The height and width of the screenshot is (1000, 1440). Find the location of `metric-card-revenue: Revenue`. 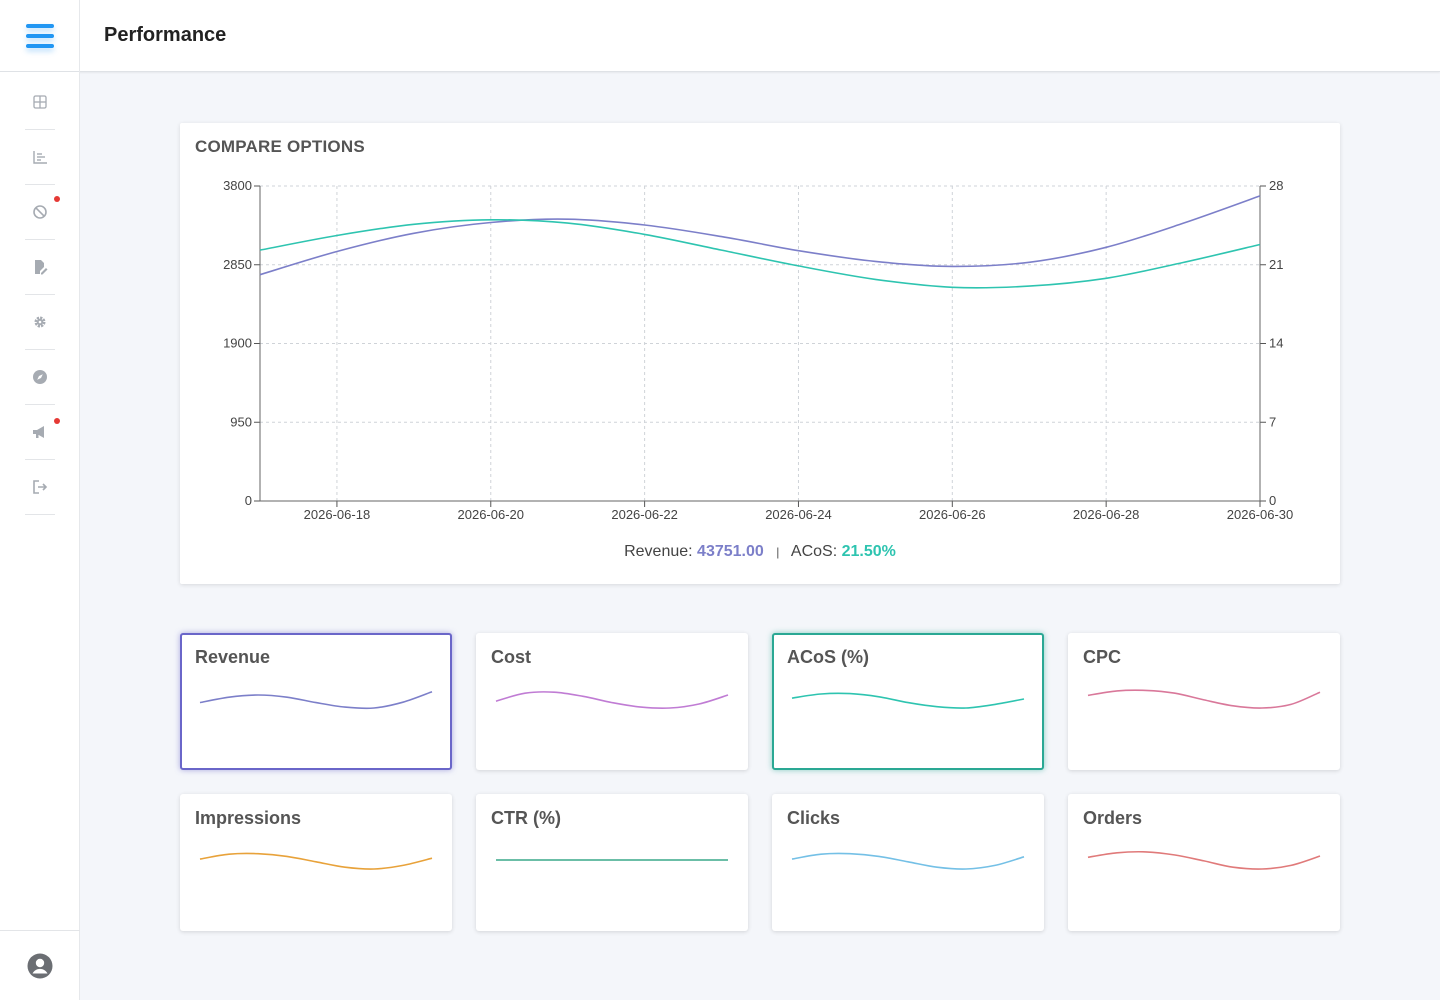

metric-card-revenue: Revenue is located at coordinates (316, 701).